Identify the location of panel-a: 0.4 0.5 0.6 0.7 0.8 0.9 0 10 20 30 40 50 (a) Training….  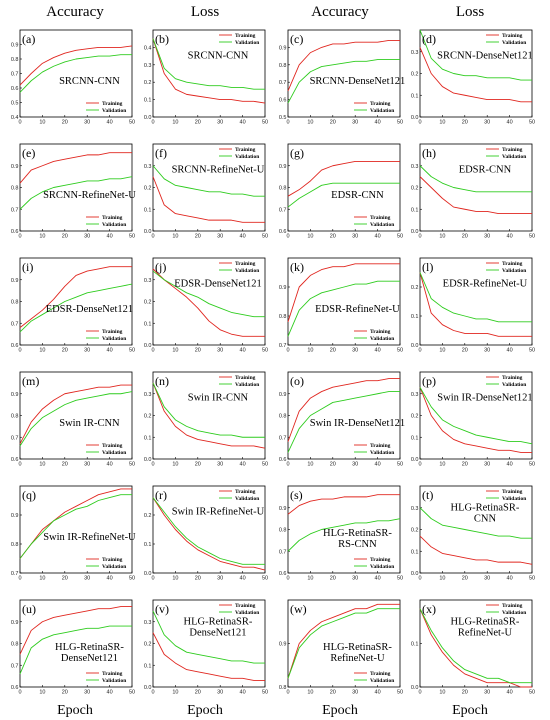
(73, 77).